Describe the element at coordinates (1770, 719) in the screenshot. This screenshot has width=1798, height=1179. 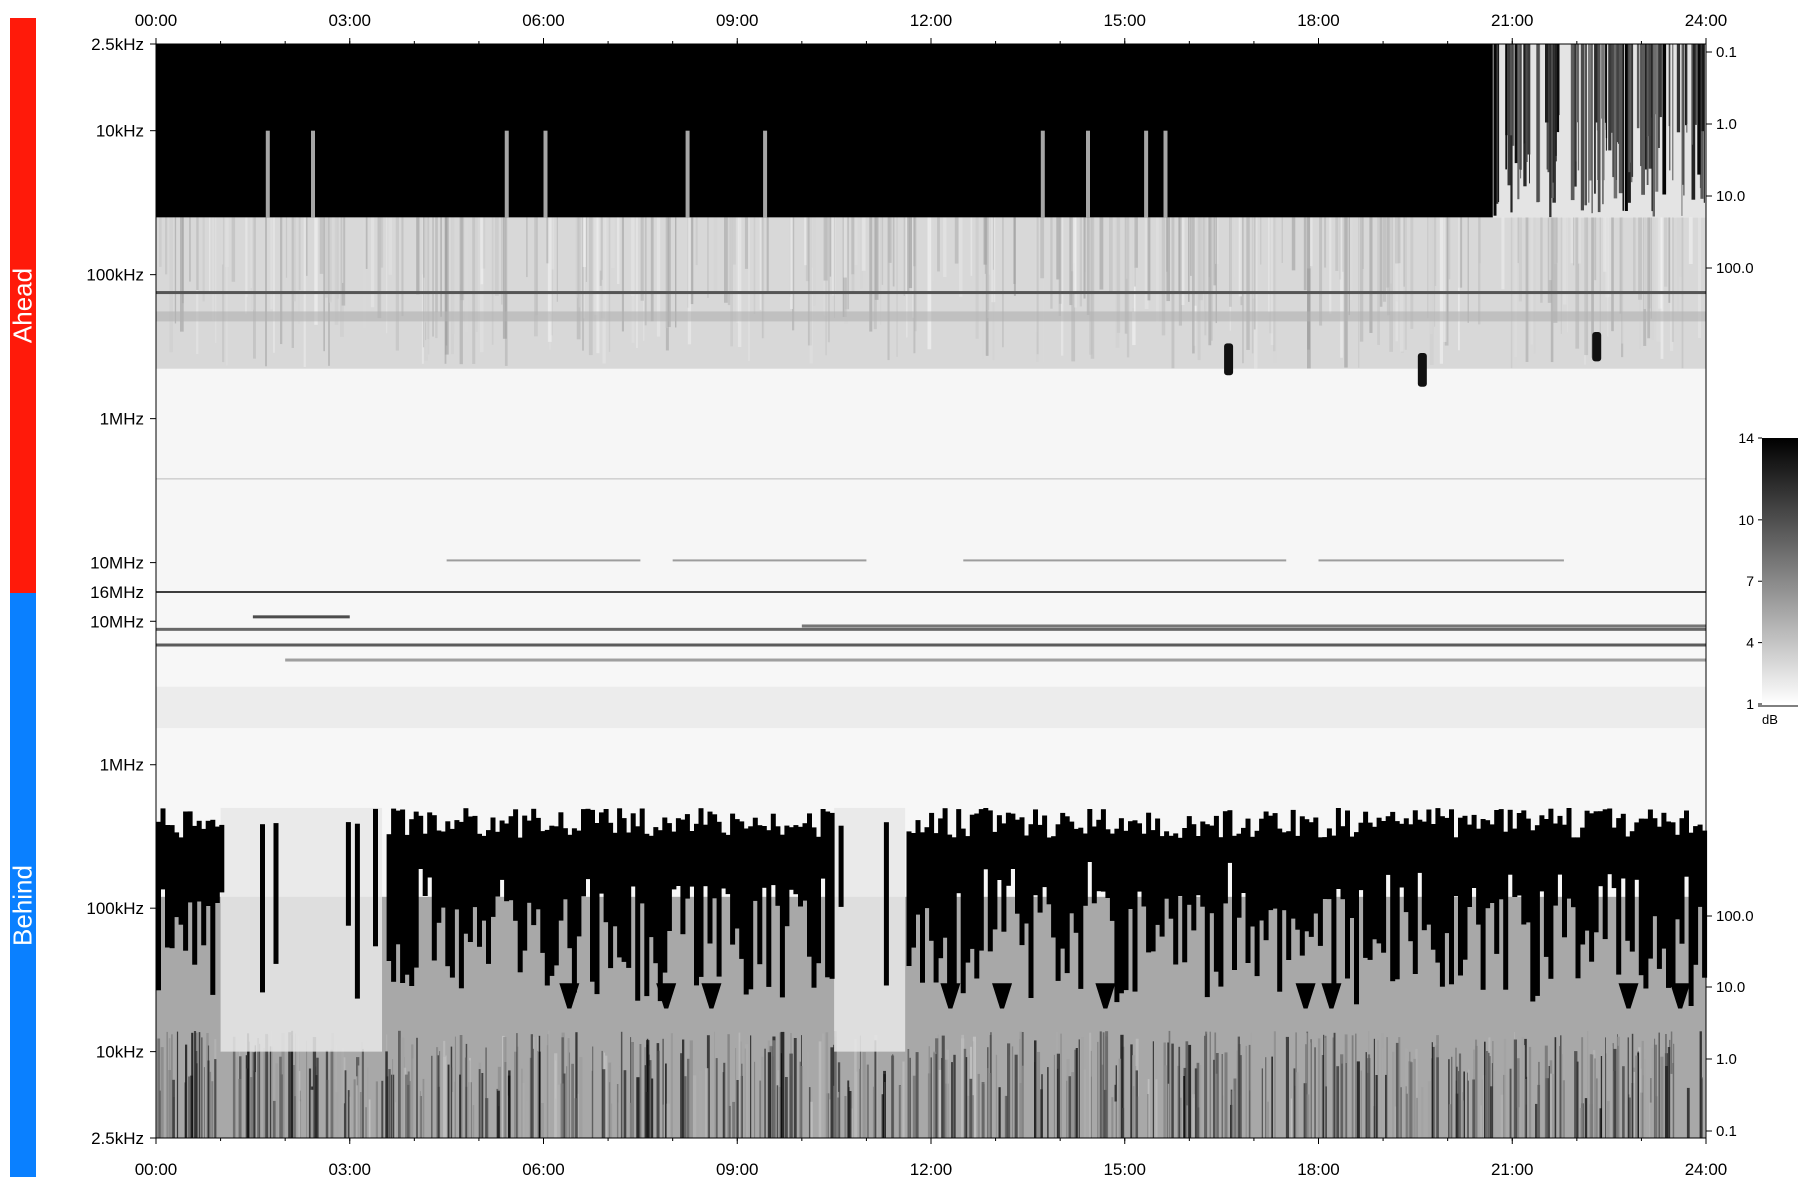
I see `colorbar-unit-label: dB` at that location.